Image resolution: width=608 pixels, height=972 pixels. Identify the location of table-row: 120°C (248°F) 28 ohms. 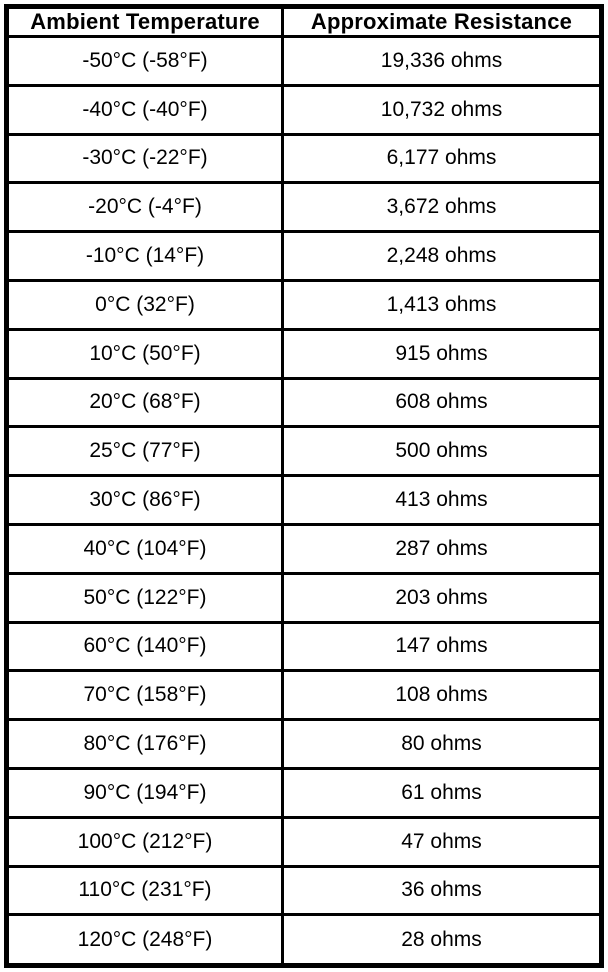
(304, 940).